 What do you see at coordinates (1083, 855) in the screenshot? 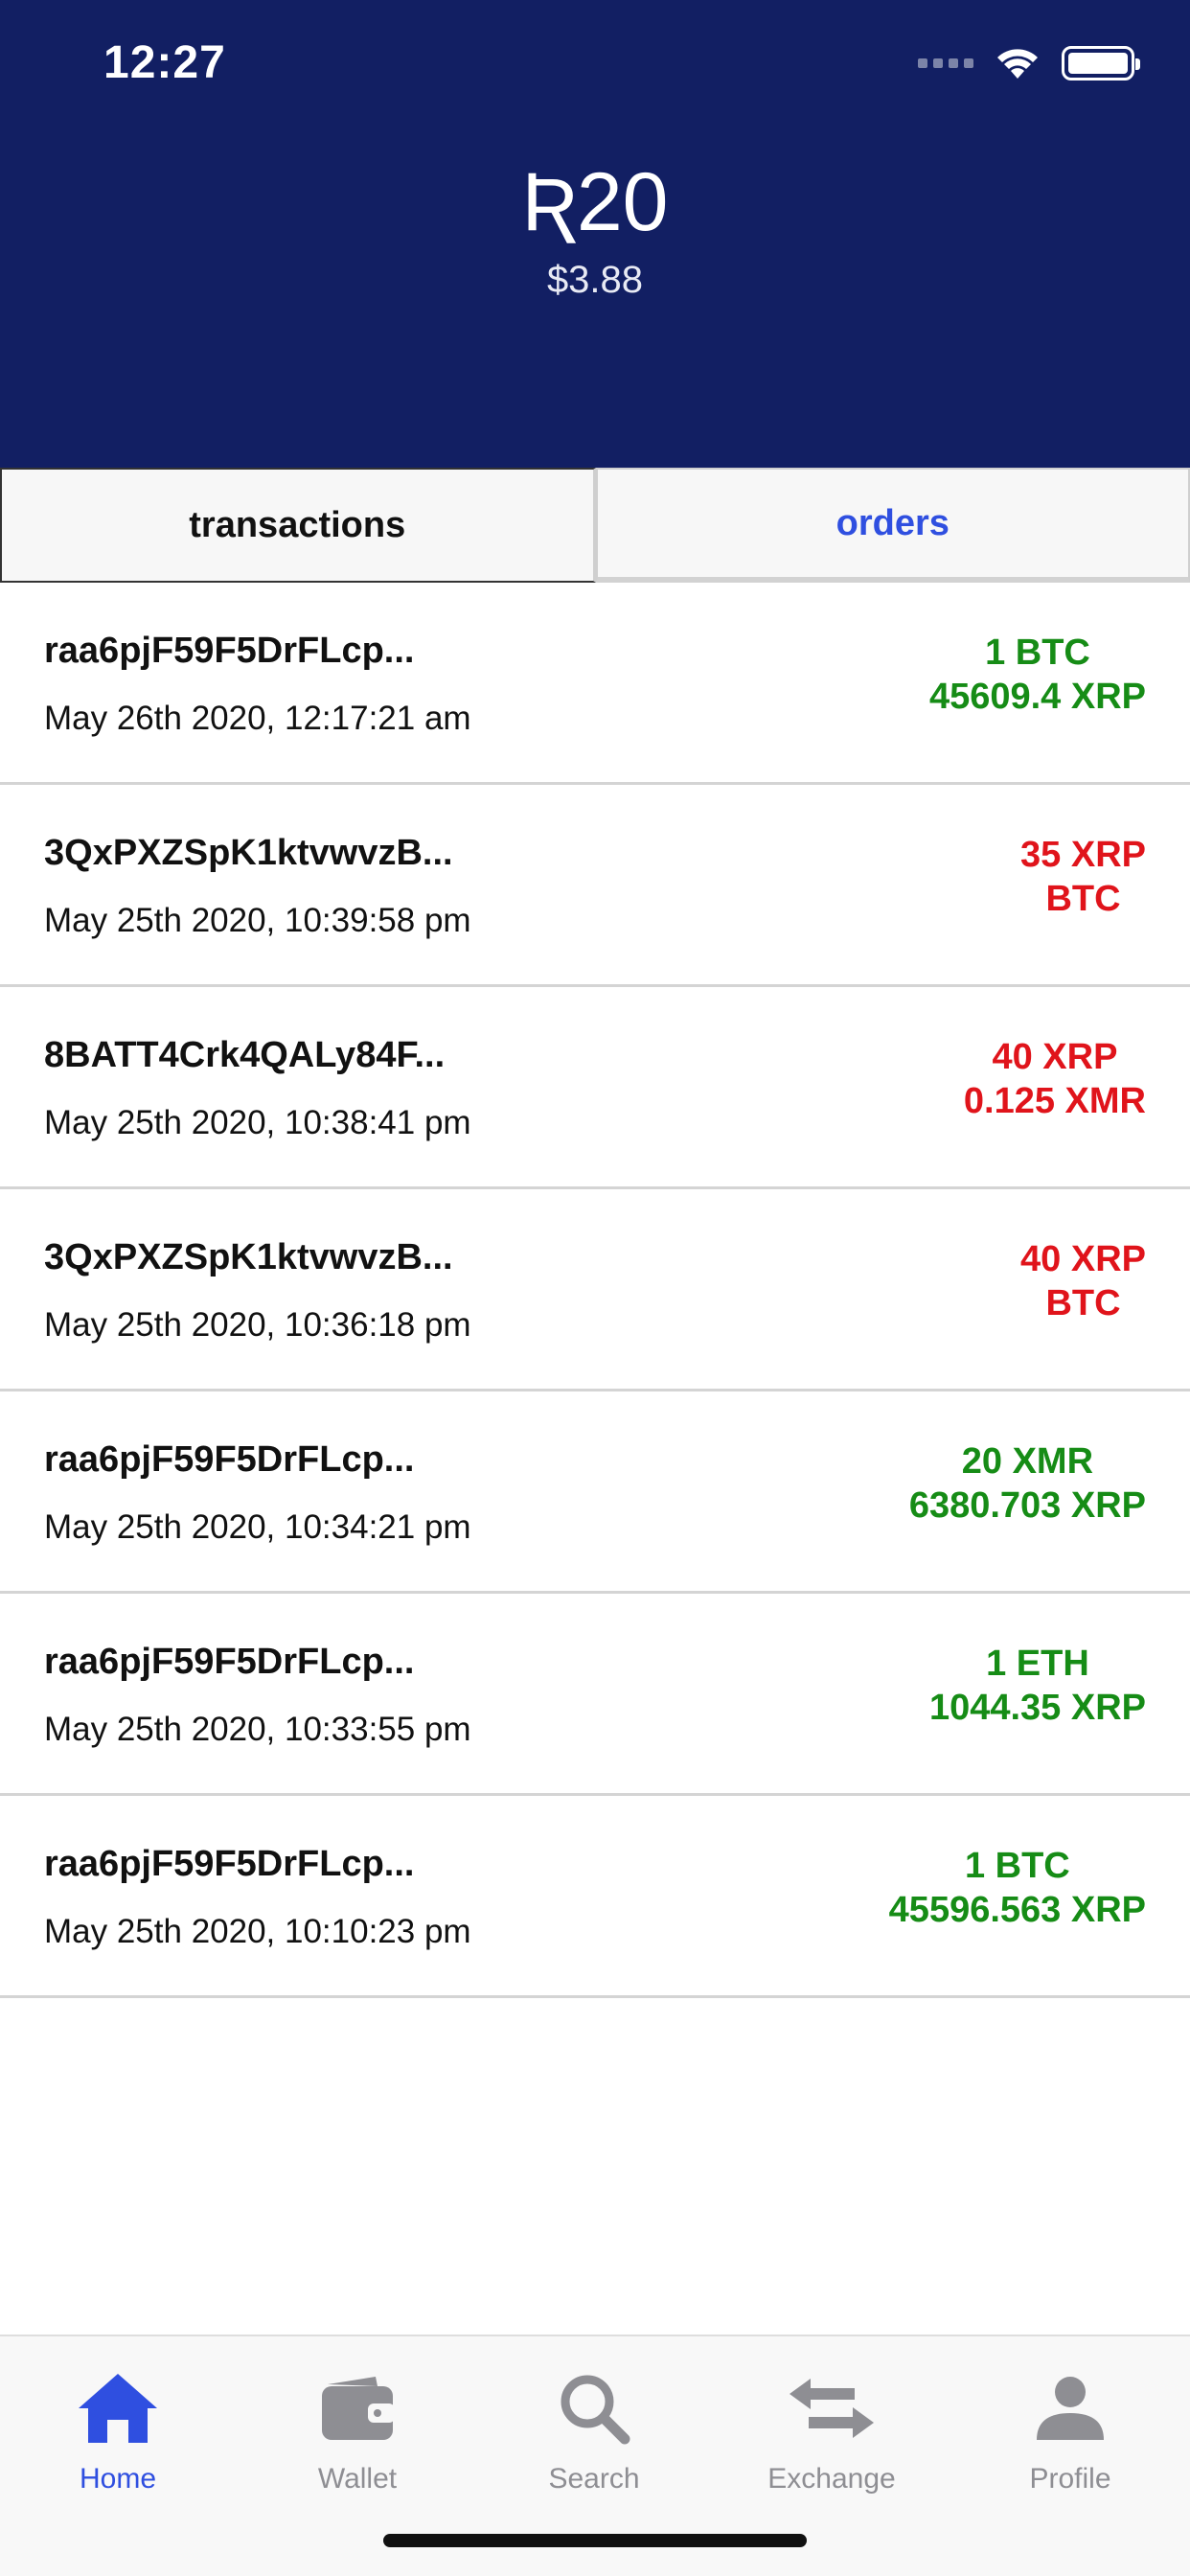
I see `amount-primary: 35 XRP` at bounding box center [1083, 855].